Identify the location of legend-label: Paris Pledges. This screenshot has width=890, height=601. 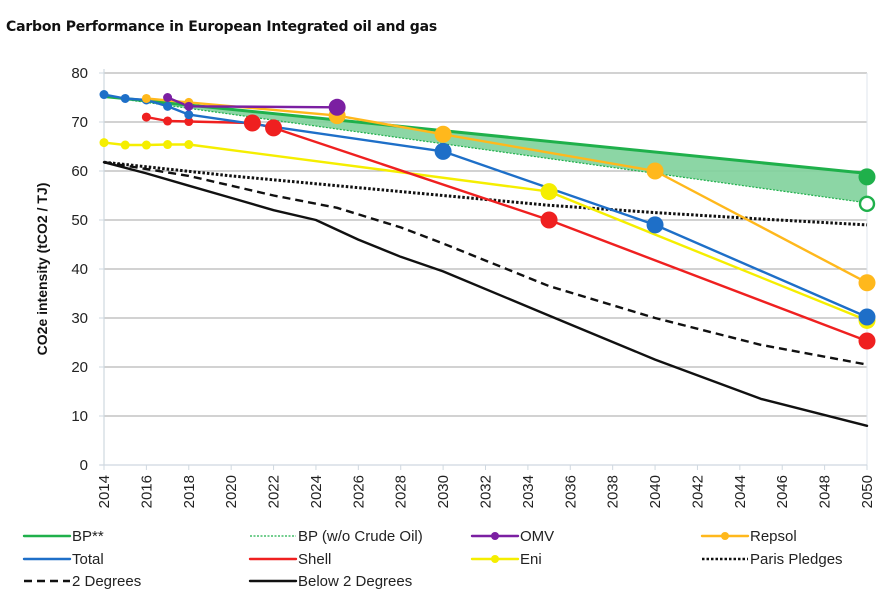
(796, 559).